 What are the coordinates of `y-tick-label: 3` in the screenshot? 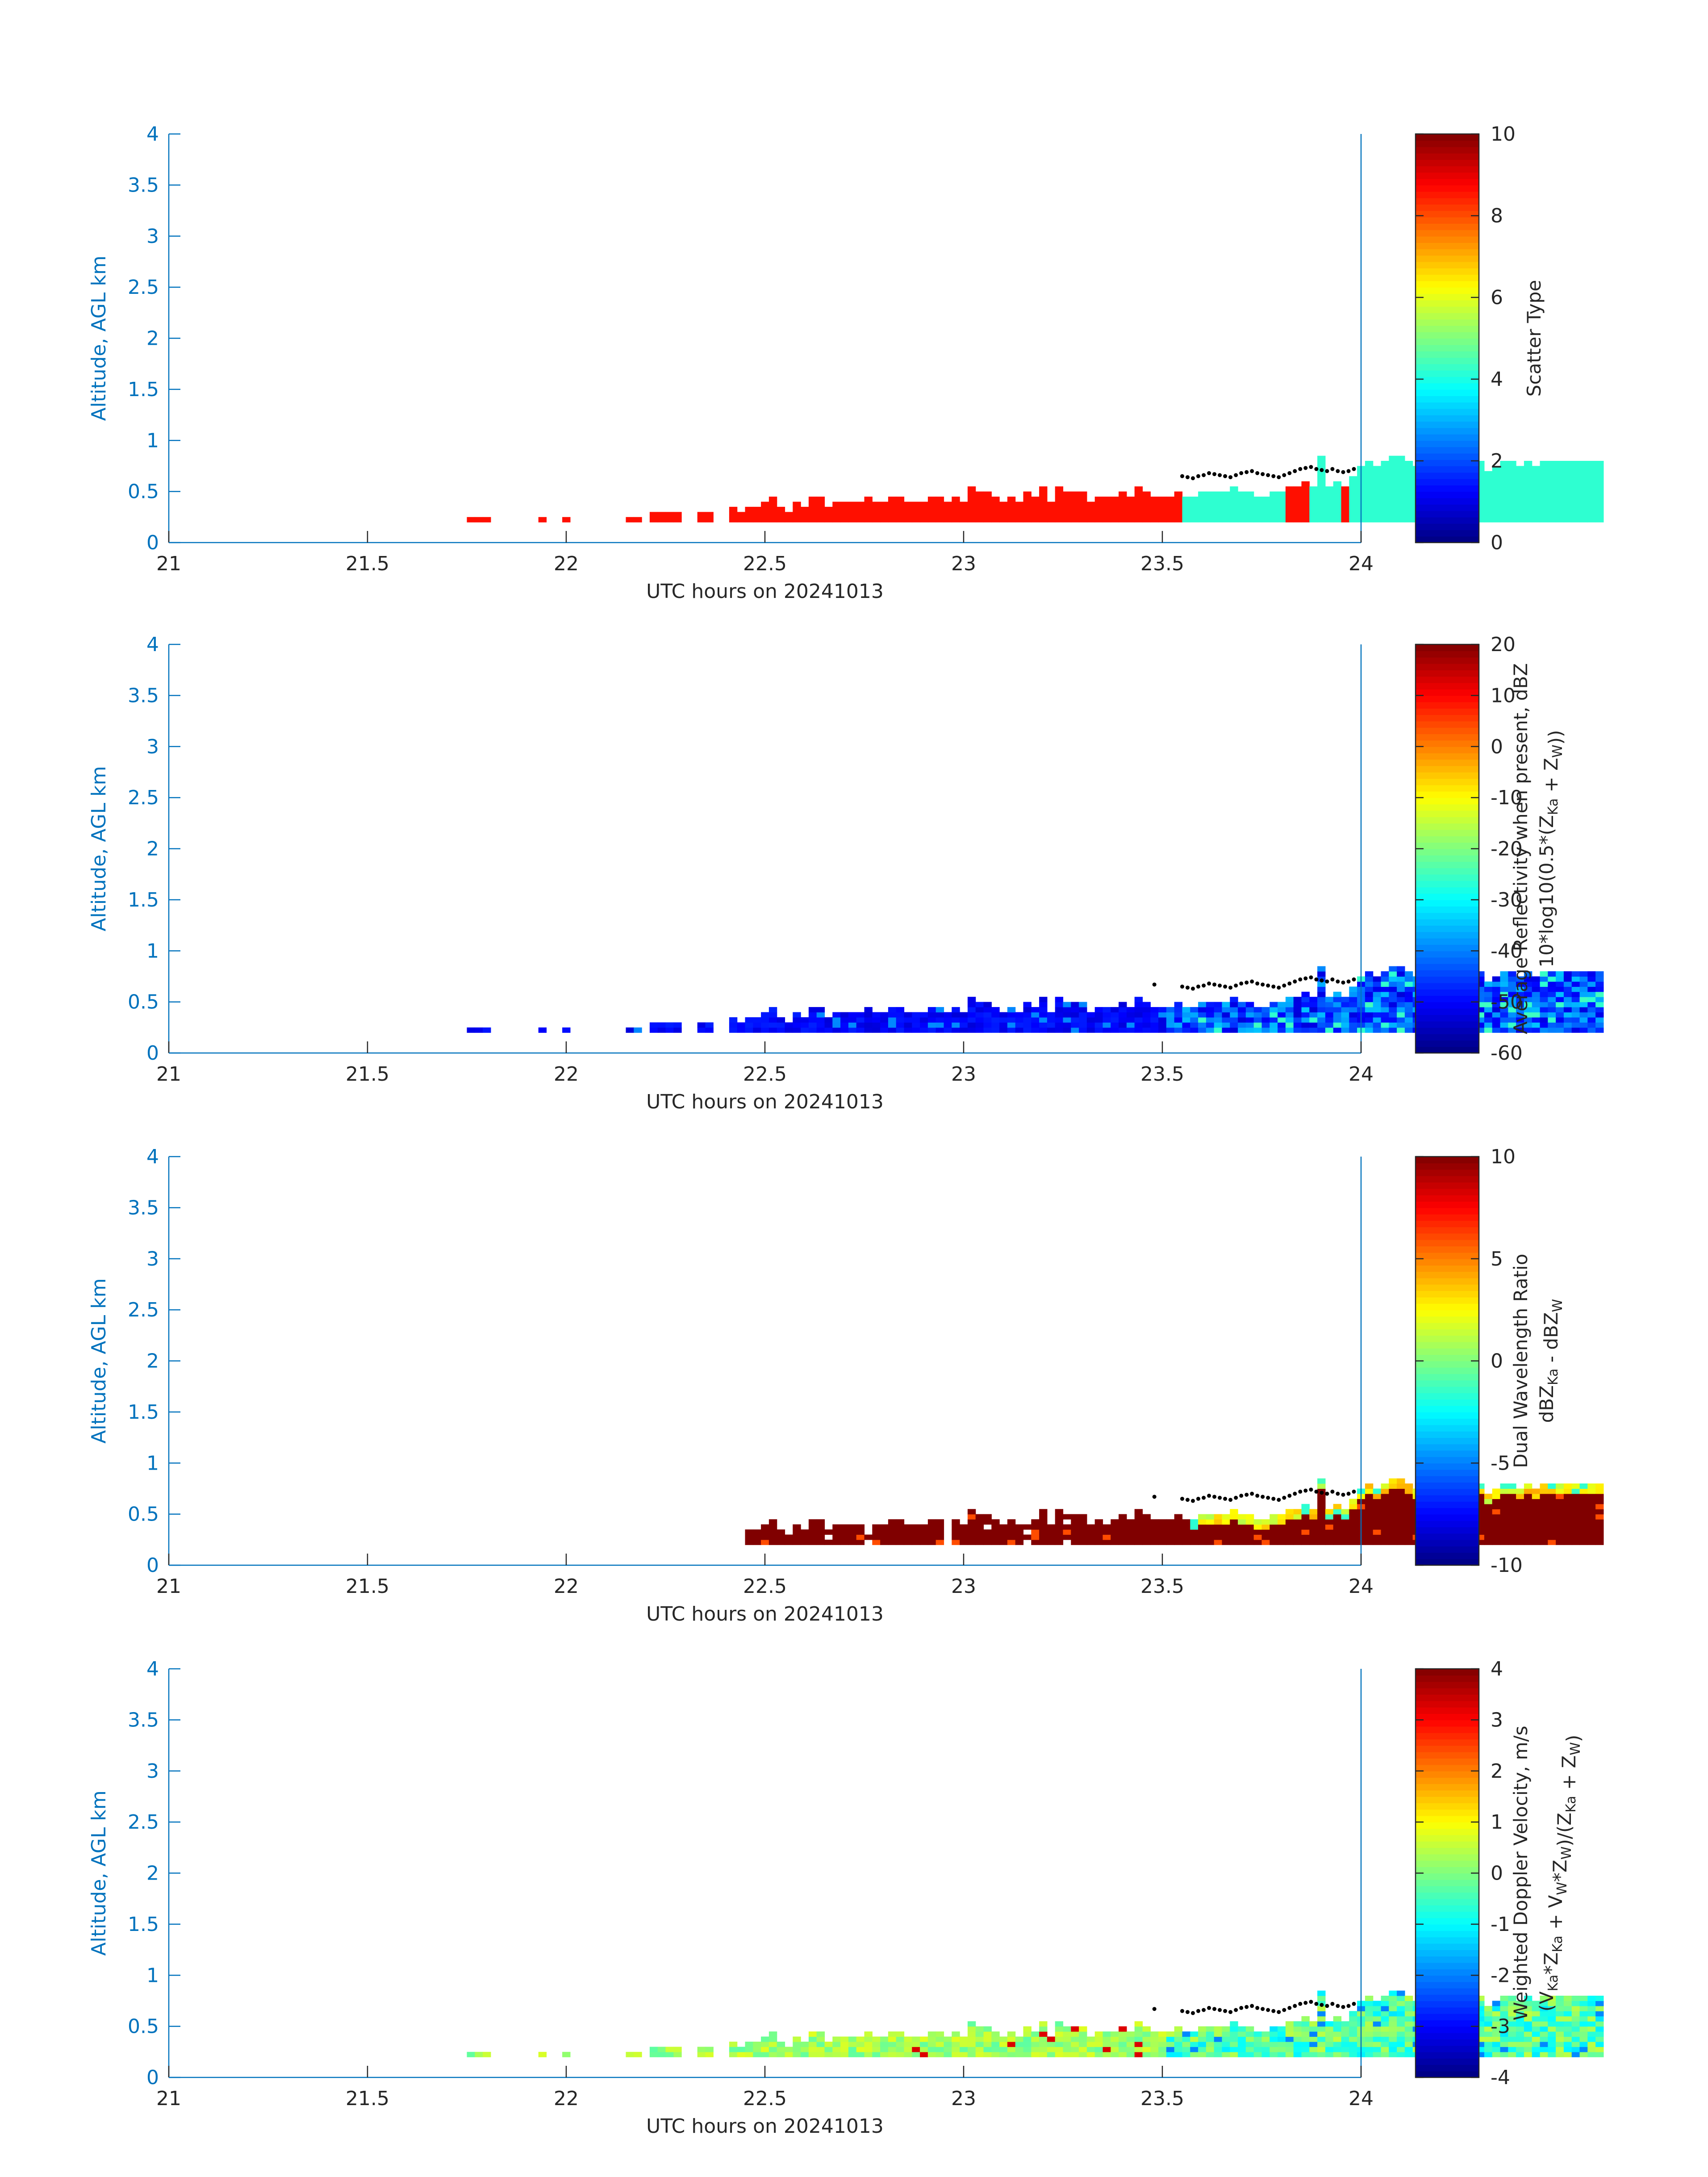 It's located at (152, 1259).